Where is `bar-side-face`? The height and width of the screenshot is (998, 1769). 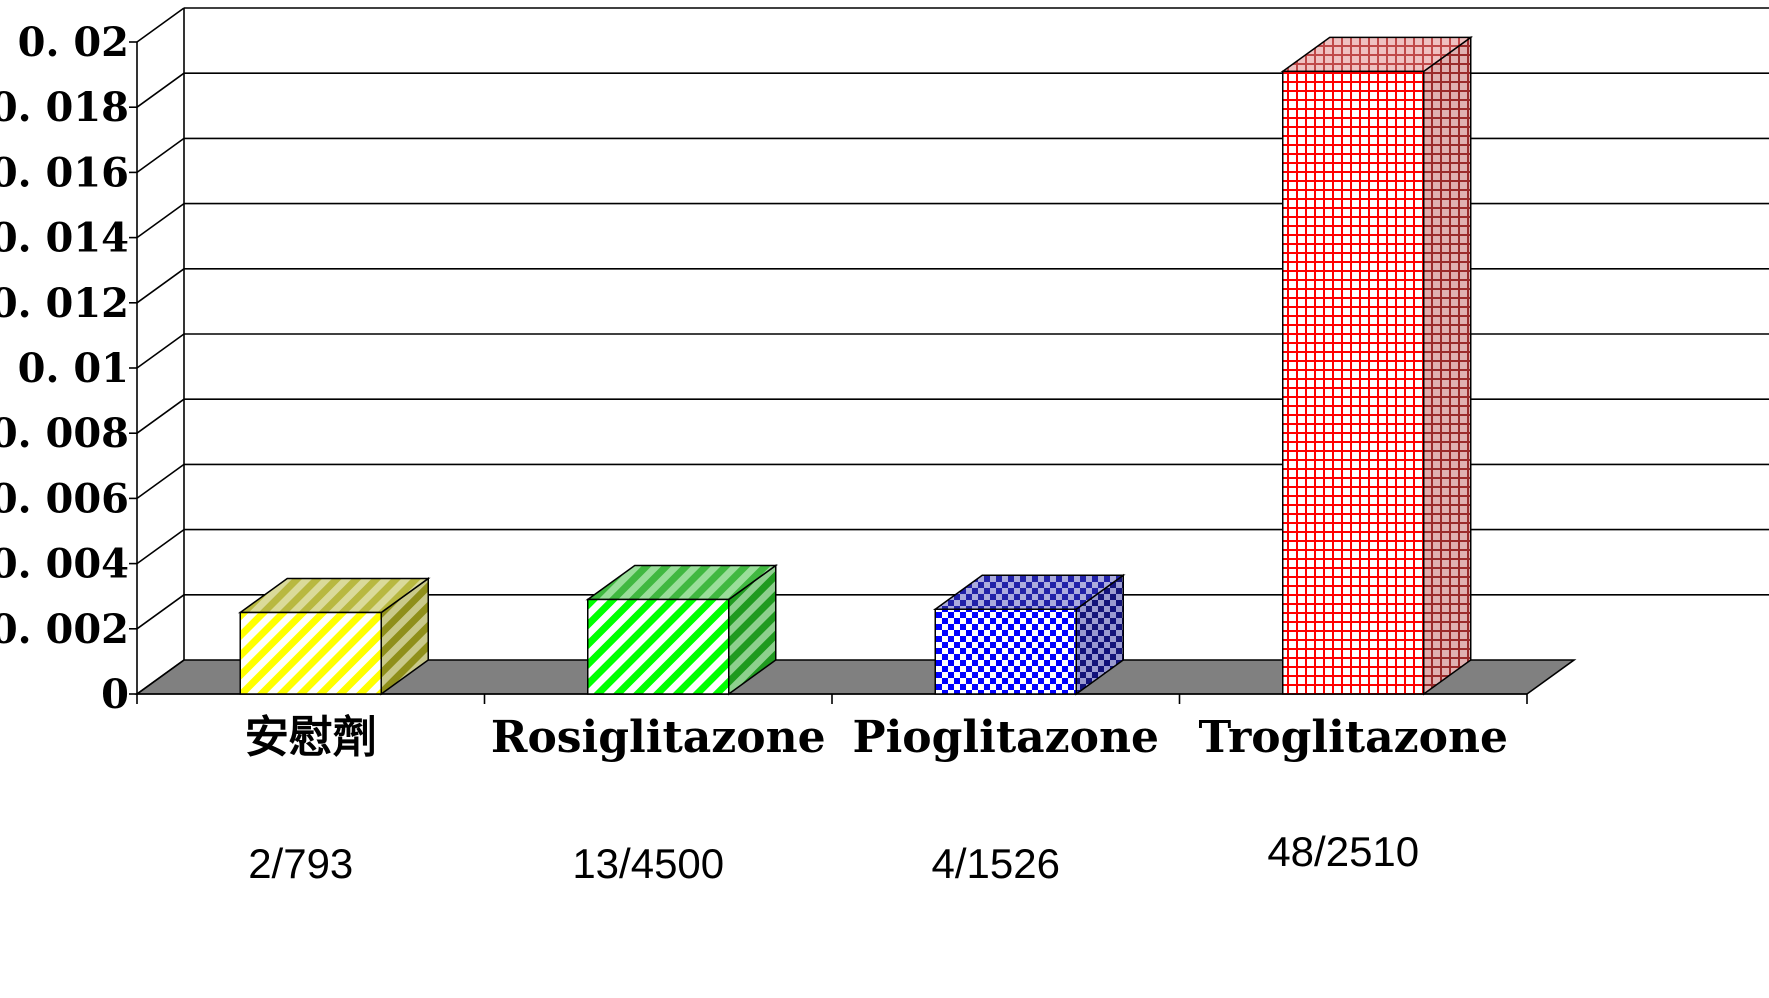
bar-side-face is located at coordinates (1447, 365).